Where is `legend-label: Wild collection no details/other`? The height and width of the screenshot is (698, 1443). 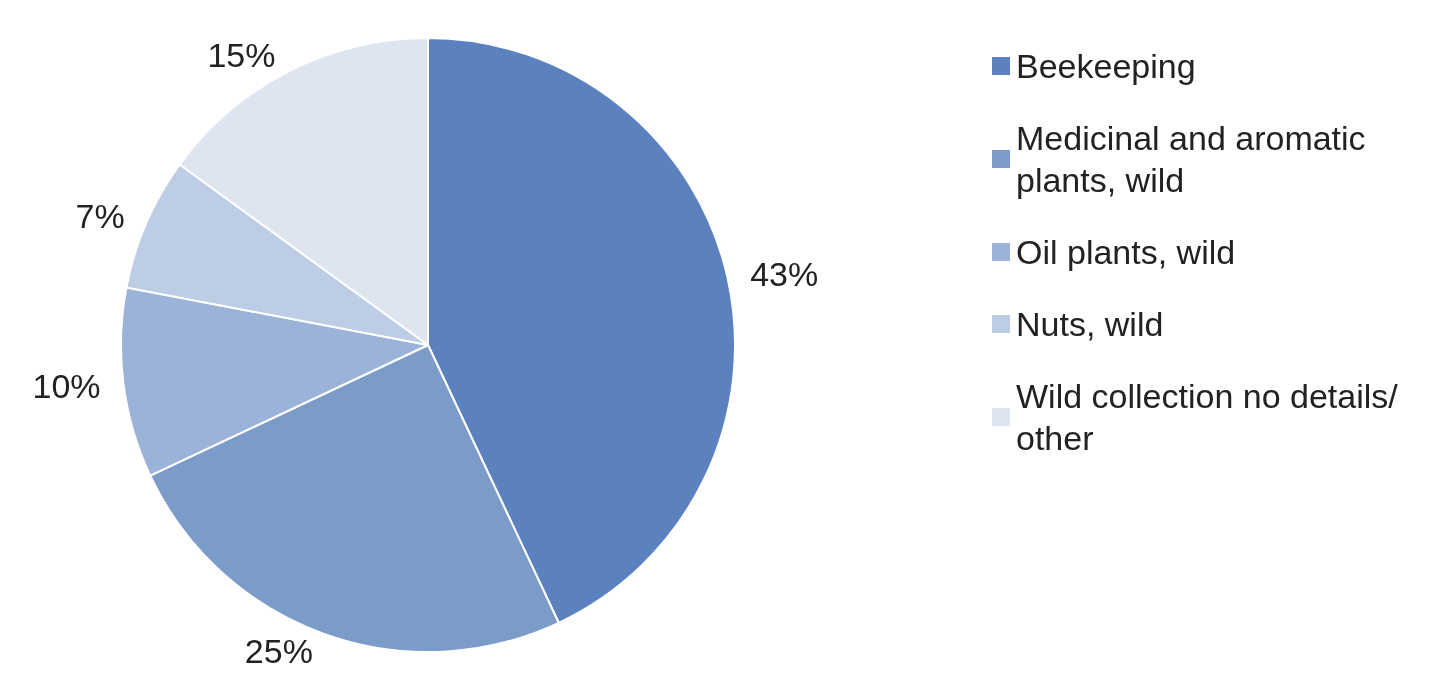 legend-label: Wild collection no details/other is located at coordinates (1207, 417).